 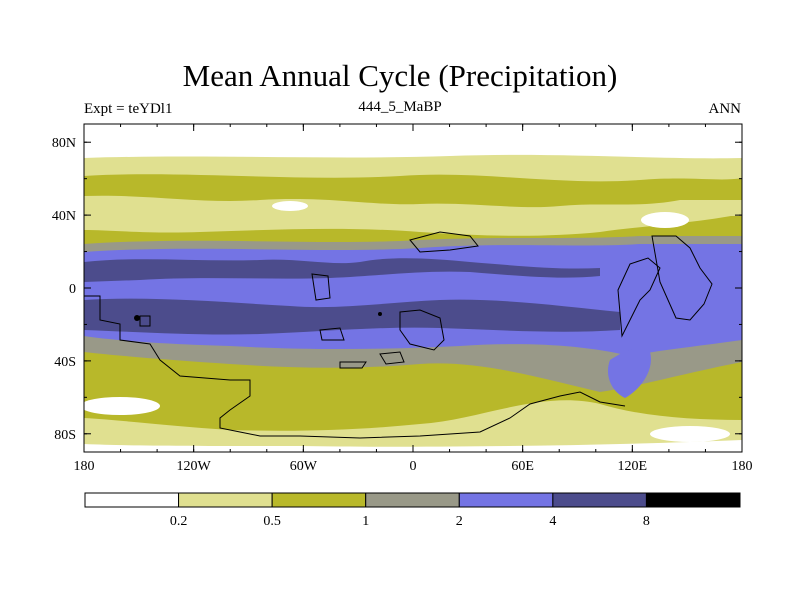 What do you see at coordinates (352, 316) in the screenshot?
I see `contour-dark-purple-south` at bounding box center [352, 316].